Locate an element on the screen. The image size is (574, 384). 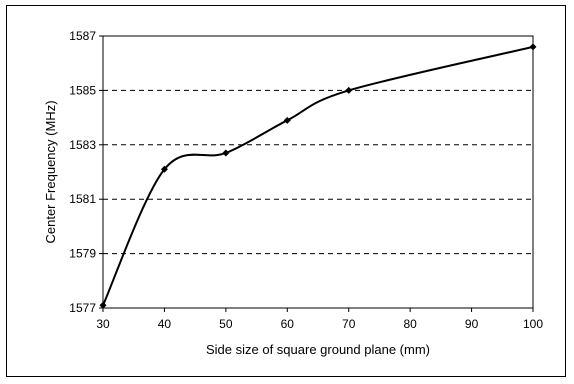
y-tick-label: 1577 is located at coordinates (82, 308).